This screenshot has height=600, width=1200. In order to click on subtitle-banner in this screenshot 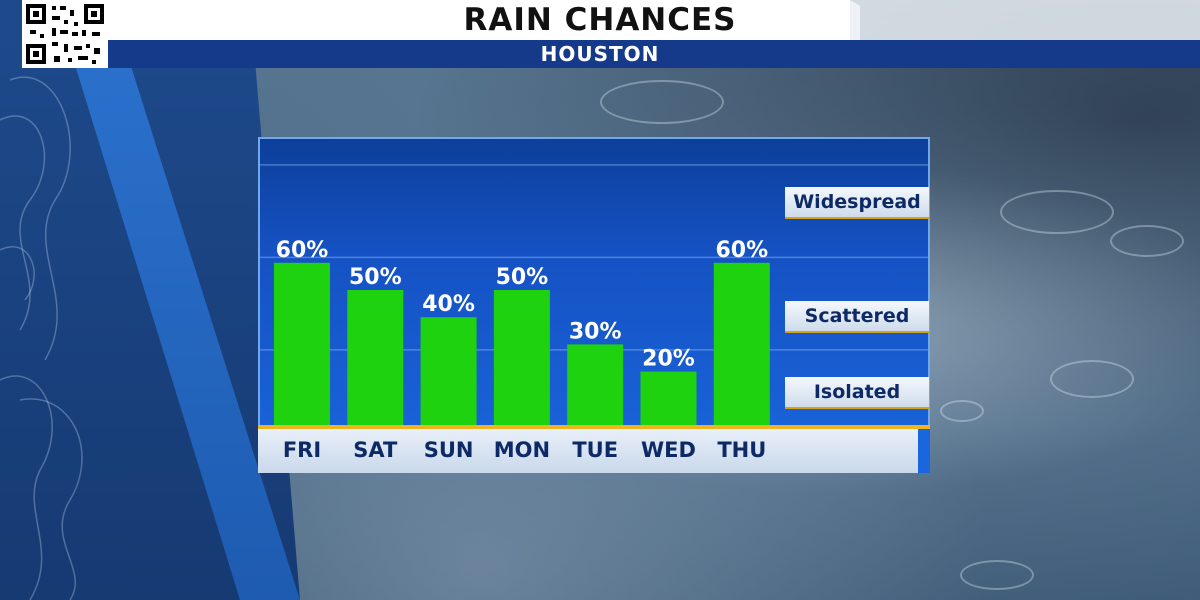, I will do `click(654, 54)`.